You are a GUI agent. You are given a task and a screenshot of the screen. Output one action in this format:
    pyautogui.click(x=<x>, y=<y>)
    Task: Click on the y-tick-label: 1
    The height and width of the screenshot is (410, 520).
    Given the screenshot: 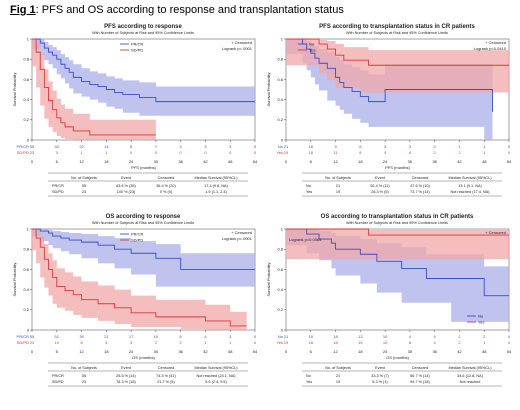 What is the action you would take?
    pyautogui.click(x=282, y=38)
    